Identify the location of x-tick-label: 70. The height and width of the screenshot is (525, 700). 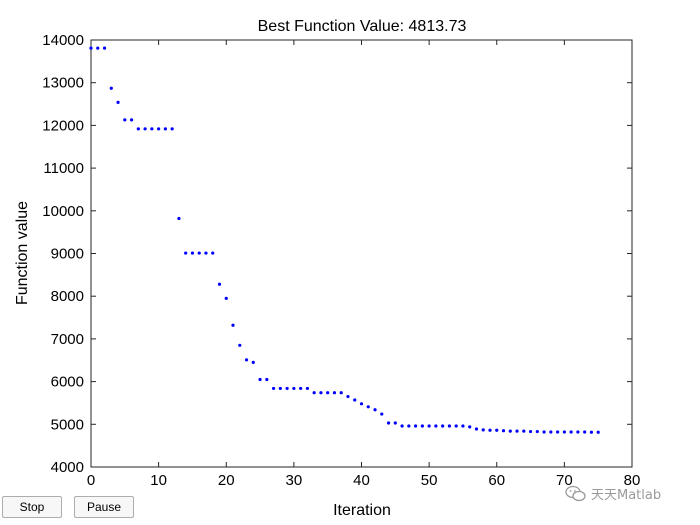
(564, 480).